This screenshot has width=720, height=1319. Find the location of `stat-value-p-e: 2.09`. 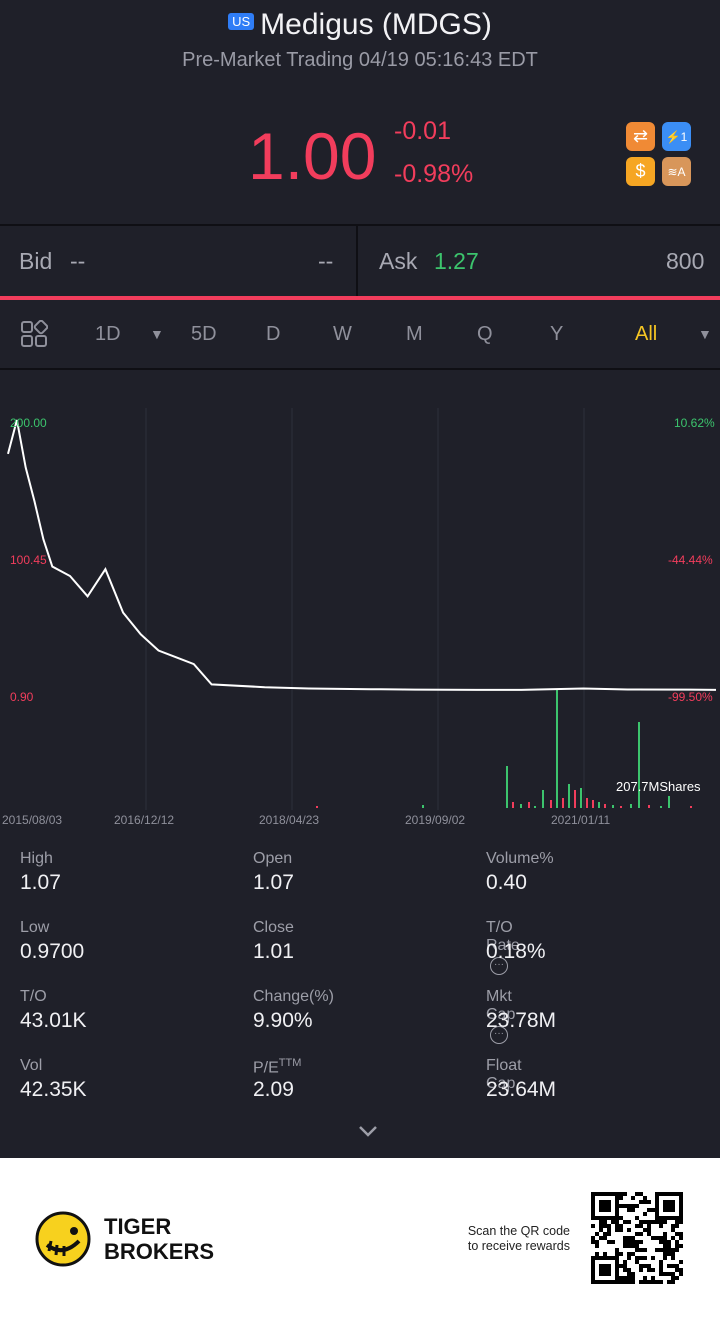

stat-value-p-e: 2.09 is located at coordinates (273, 1089).